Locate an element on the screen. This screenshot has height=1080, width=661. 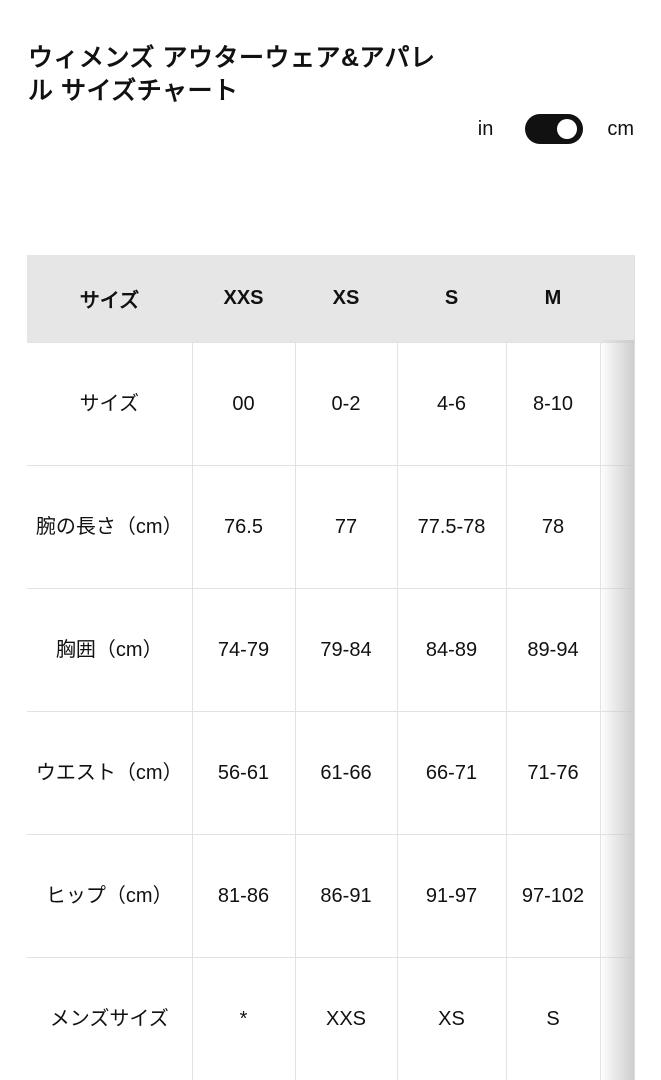
row-label: ウエスト（cm） is located at coordinates (110, 773).